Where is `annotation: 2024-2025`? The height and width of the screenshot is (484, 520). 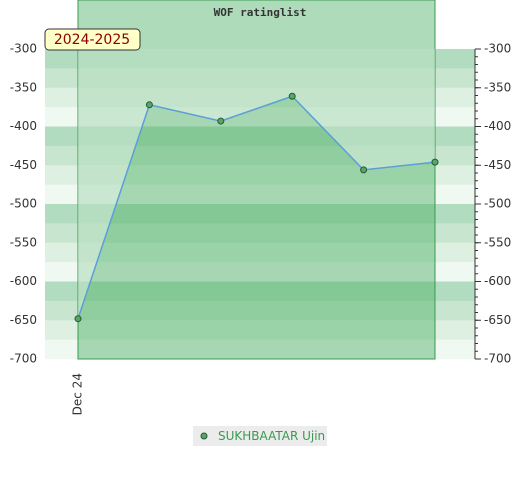
annotation: 2024-2025 is located at coordinates (92, 40).